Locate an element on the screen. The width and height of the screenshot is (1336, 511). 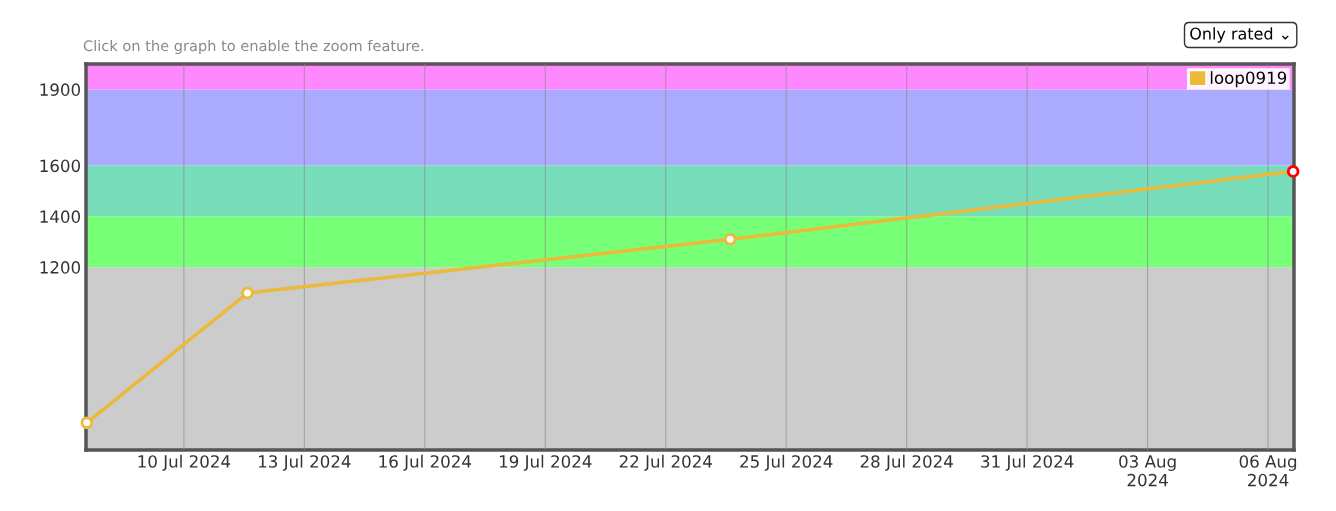
x-tick-label: 10 Jul 2024 is located at coordinates (184, 462).